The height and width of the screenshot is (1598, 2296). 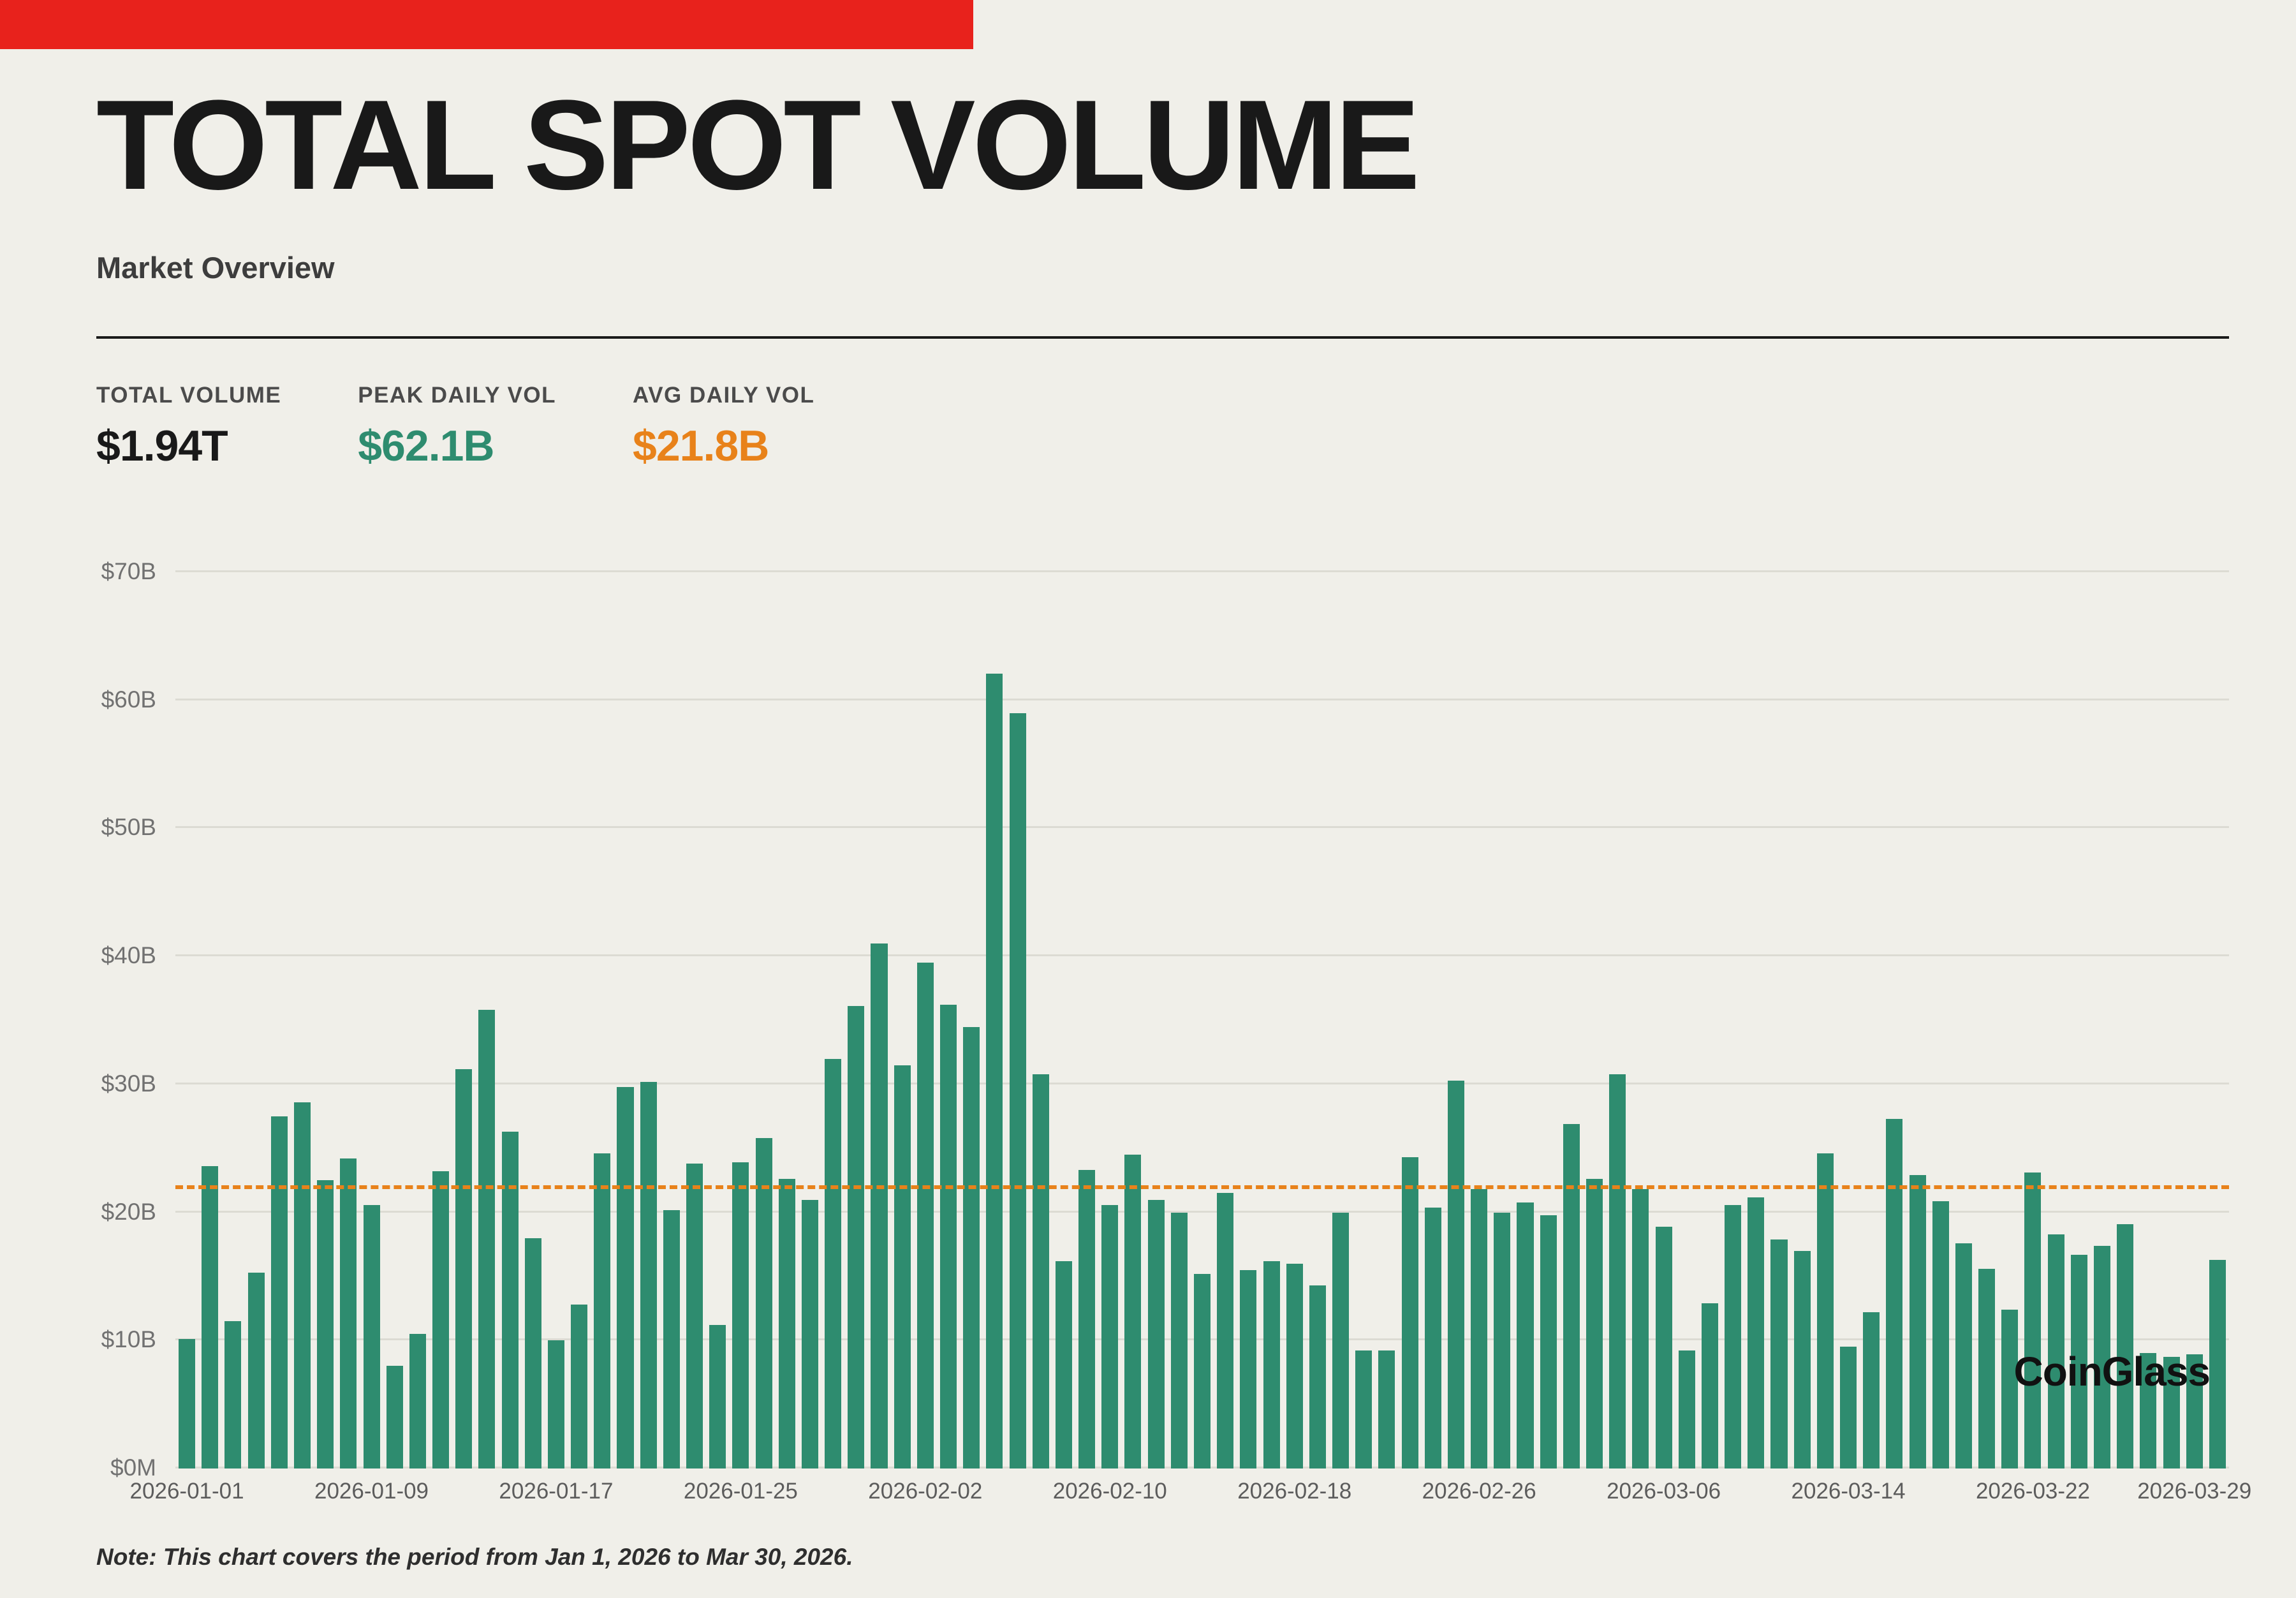 I want to click on y-axis-tick-label: $50B, so click(x=128, y=827).